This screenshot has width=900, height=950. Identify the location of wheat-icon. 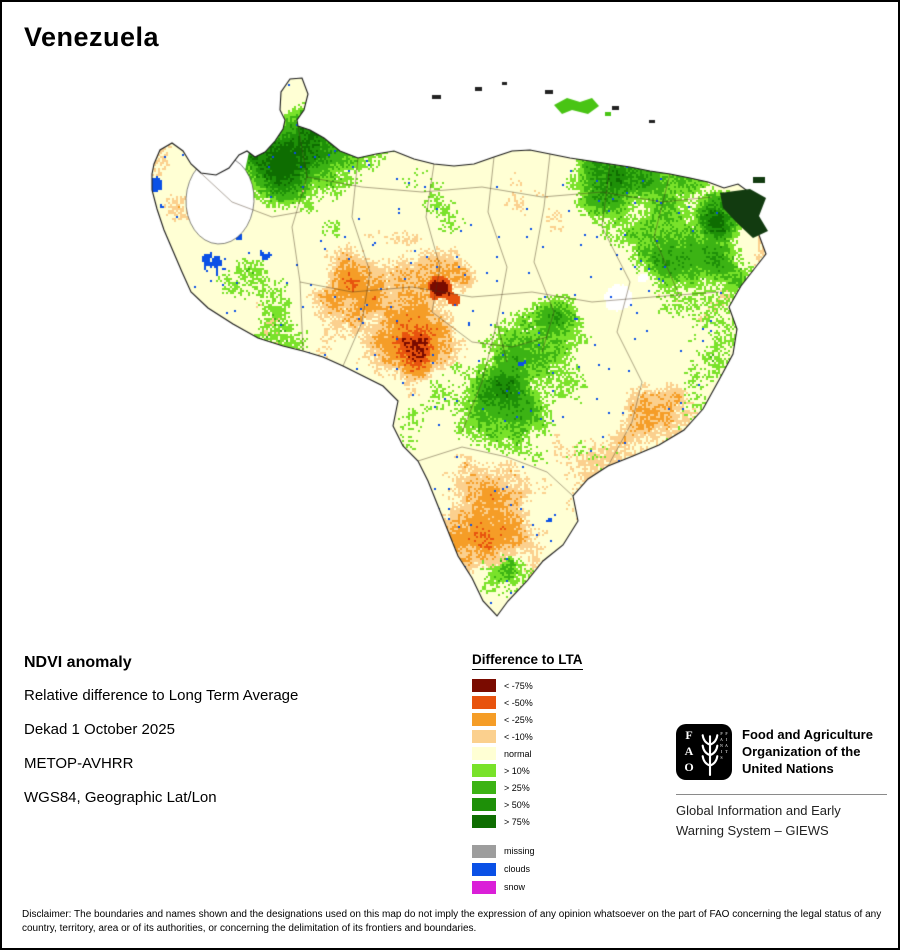
(710, 755).